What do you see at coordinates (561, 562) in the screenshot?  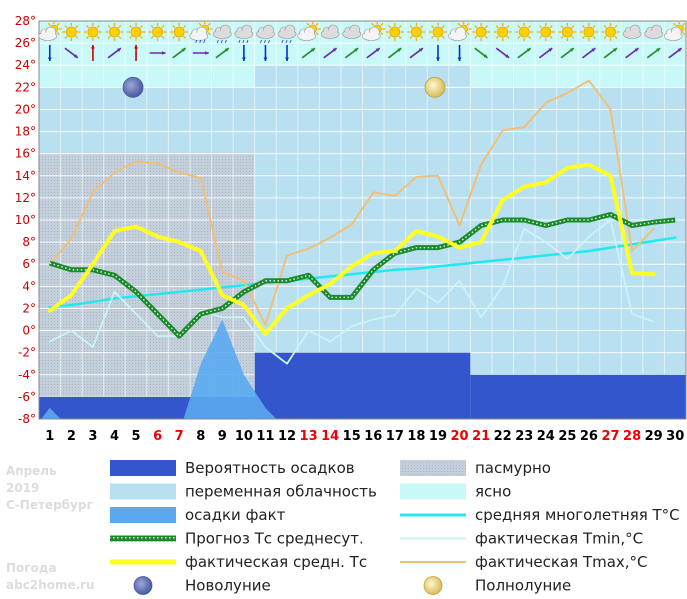 I see `legend-label: фактическая Tmax,°C` at bounding box center [561, 562].